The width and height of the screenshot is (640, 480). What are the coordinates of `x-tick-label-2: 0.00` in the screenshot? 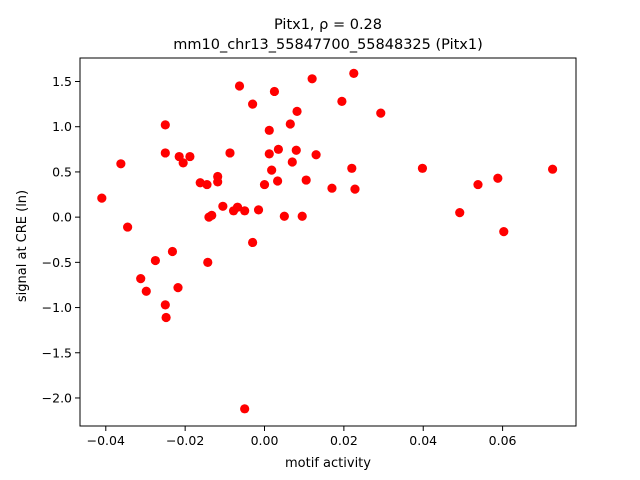 It's located at (265, 440).